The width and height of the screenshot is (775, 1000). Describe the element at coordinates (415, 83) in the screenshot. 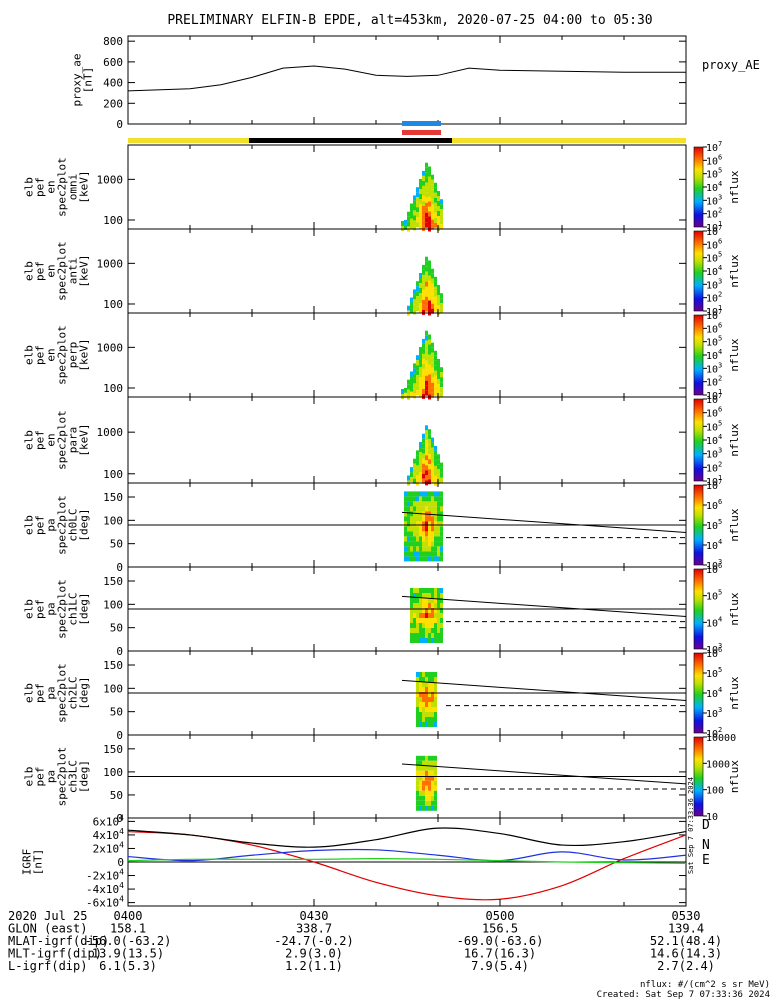

I see `panel-proxy-ae: 0 200 400 600 800 proxy_ae[nT] proxy_AE` at that location.